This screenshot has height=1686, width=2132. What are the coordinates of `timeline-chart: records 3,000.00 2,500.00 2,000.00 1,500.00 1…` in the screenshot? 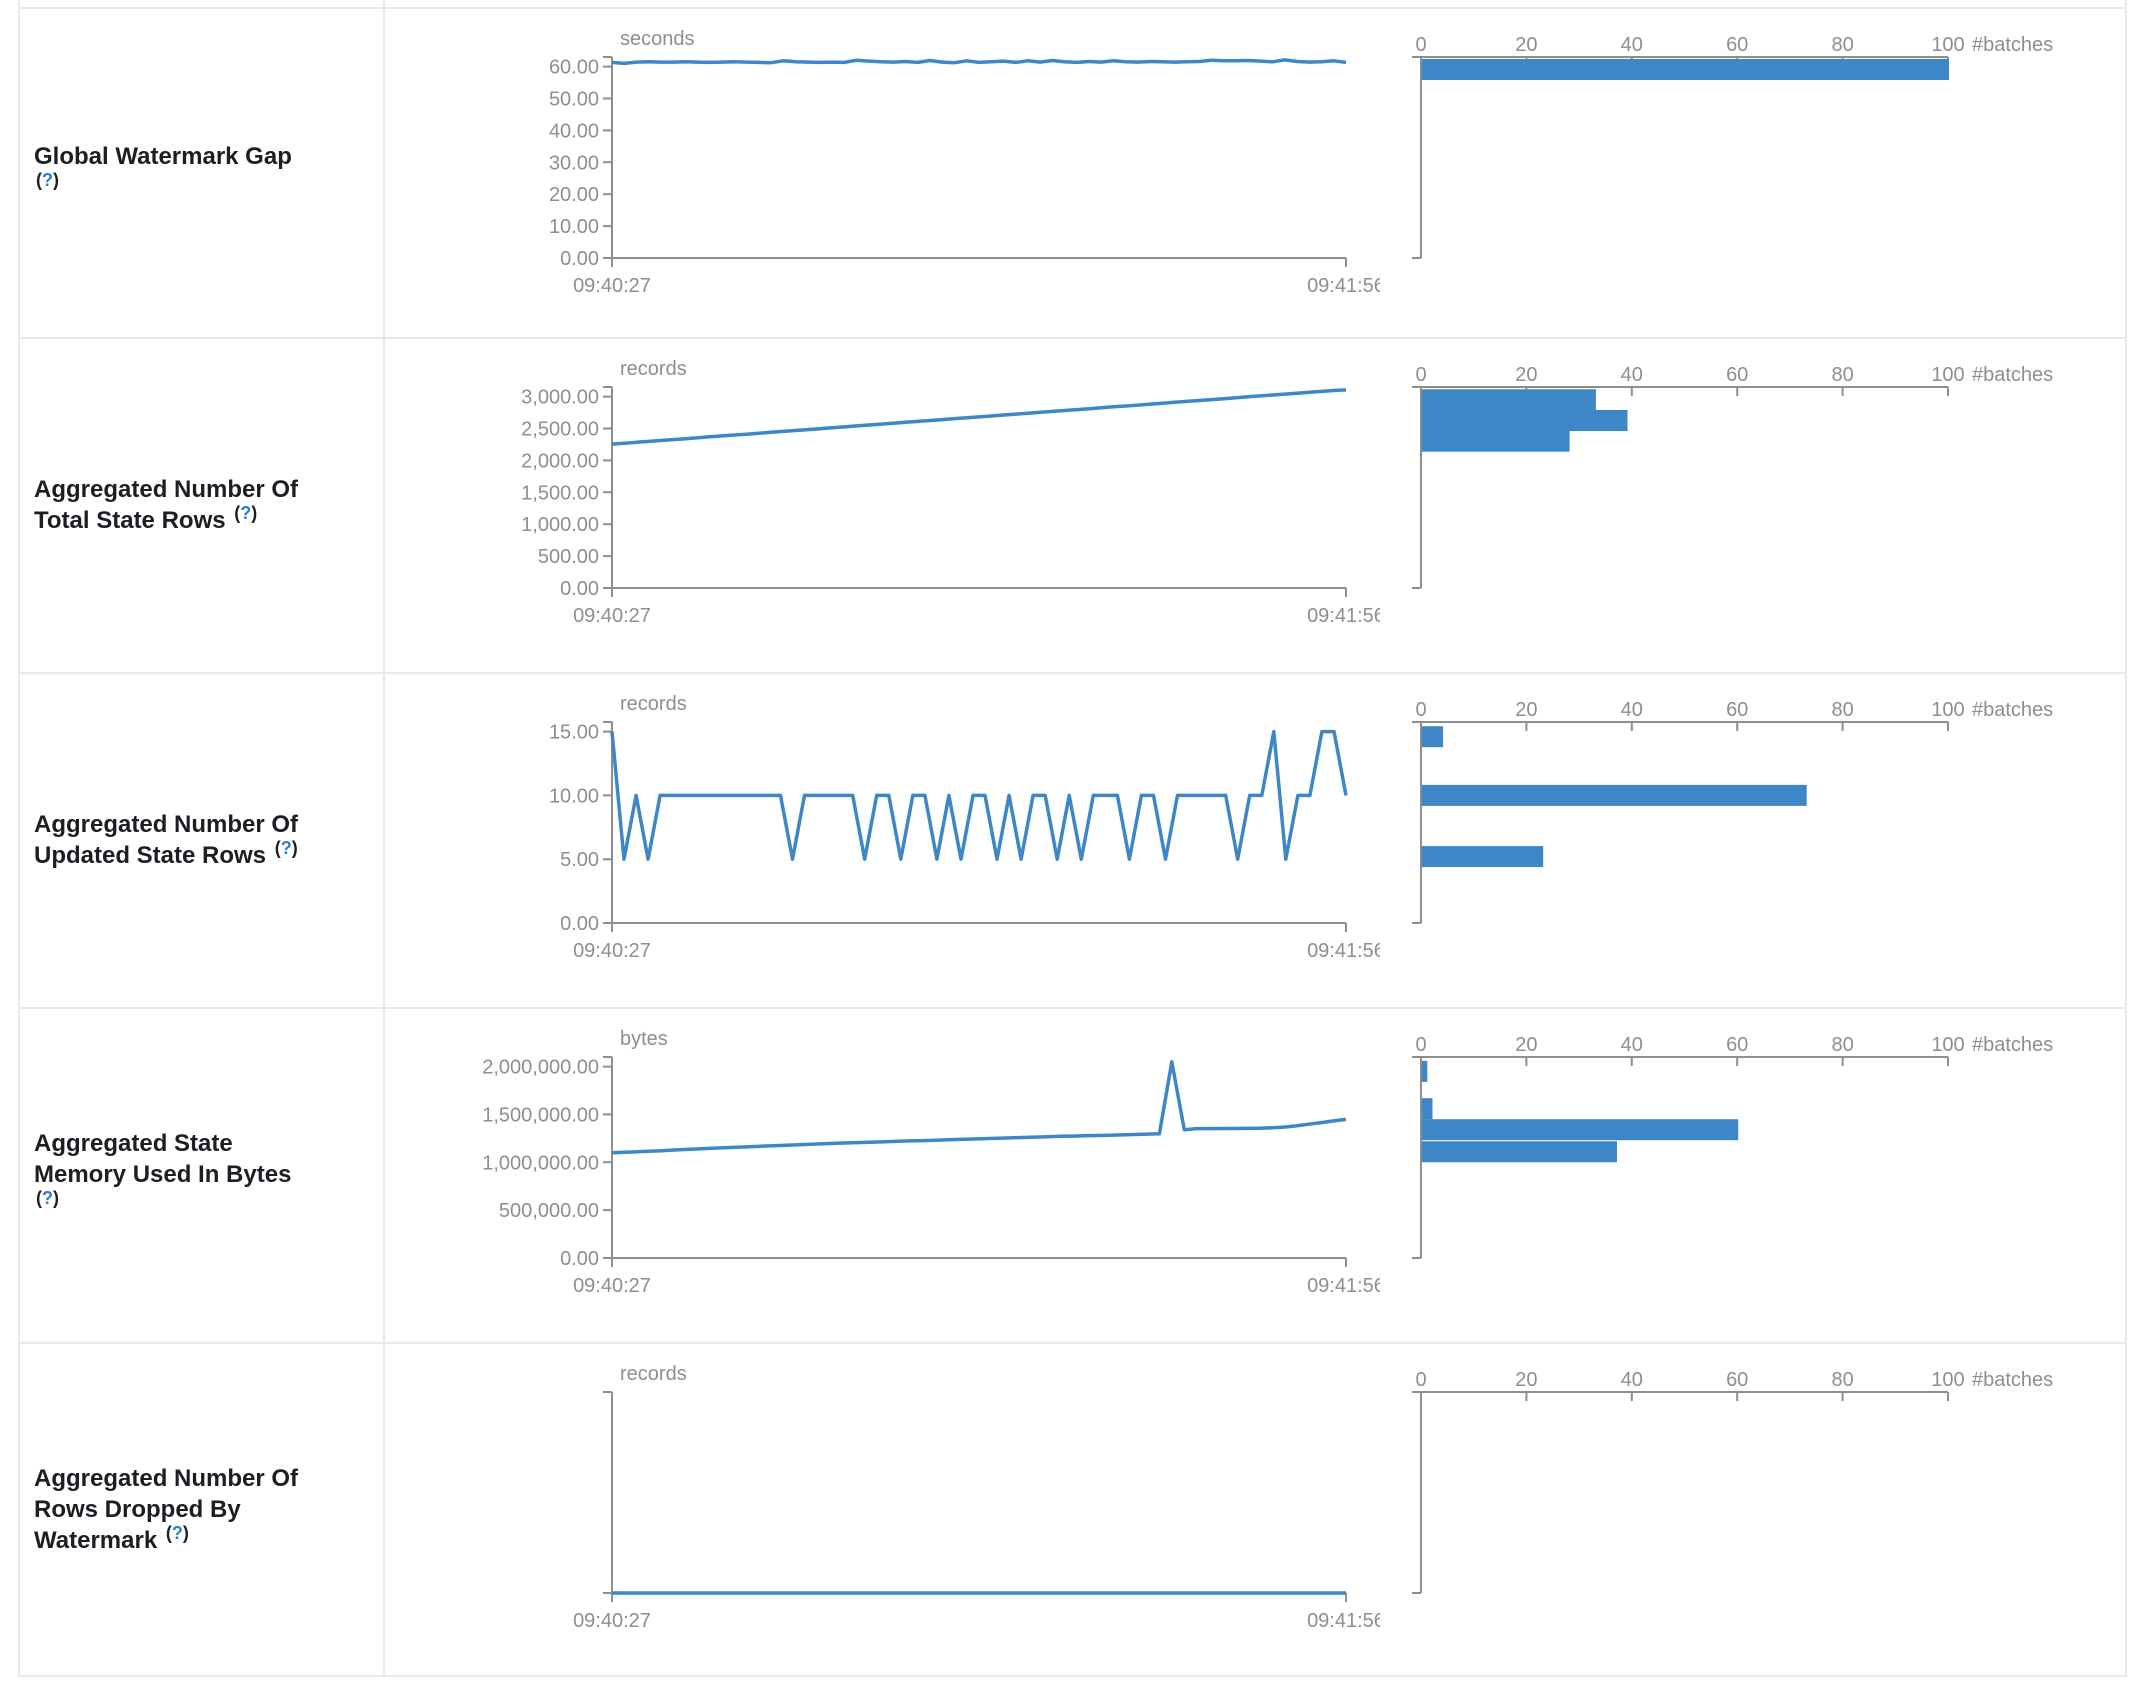 It's located at (950, 492).